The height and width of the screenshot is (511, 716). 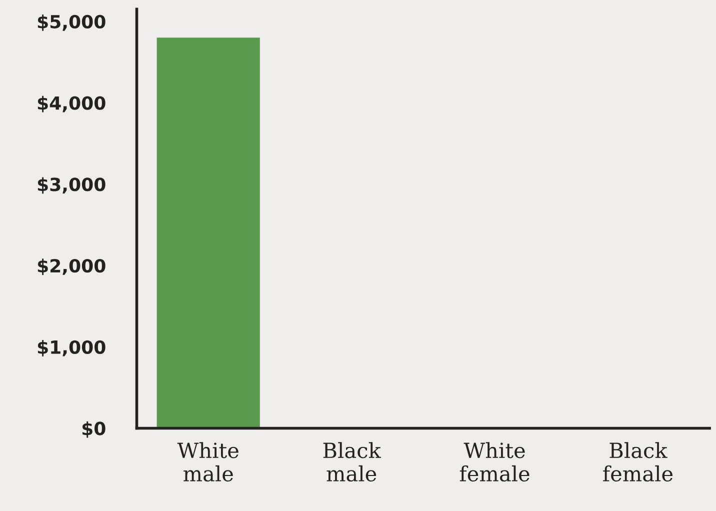 I want to click on y-tick-label: $0, so click(x=94, y=429).